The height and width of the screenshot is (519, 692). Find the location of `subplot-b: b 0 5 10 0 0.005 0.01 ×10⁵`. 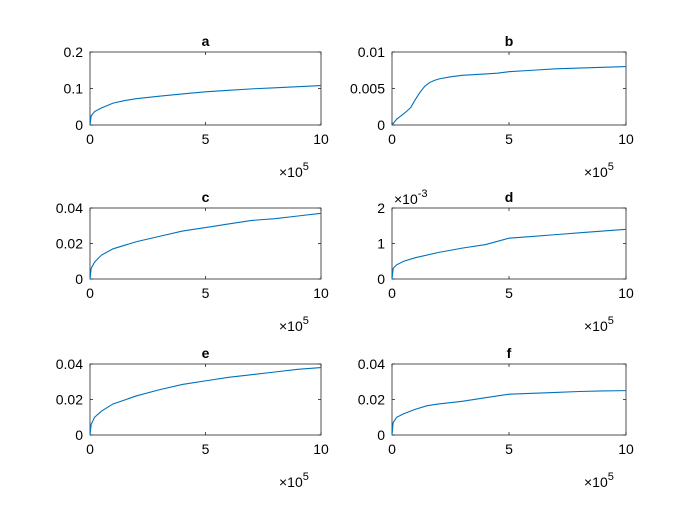

subplot-b: b 0 5 10 0 0.005 0.01 ×10⁵ is located at coordinates (492, 106).